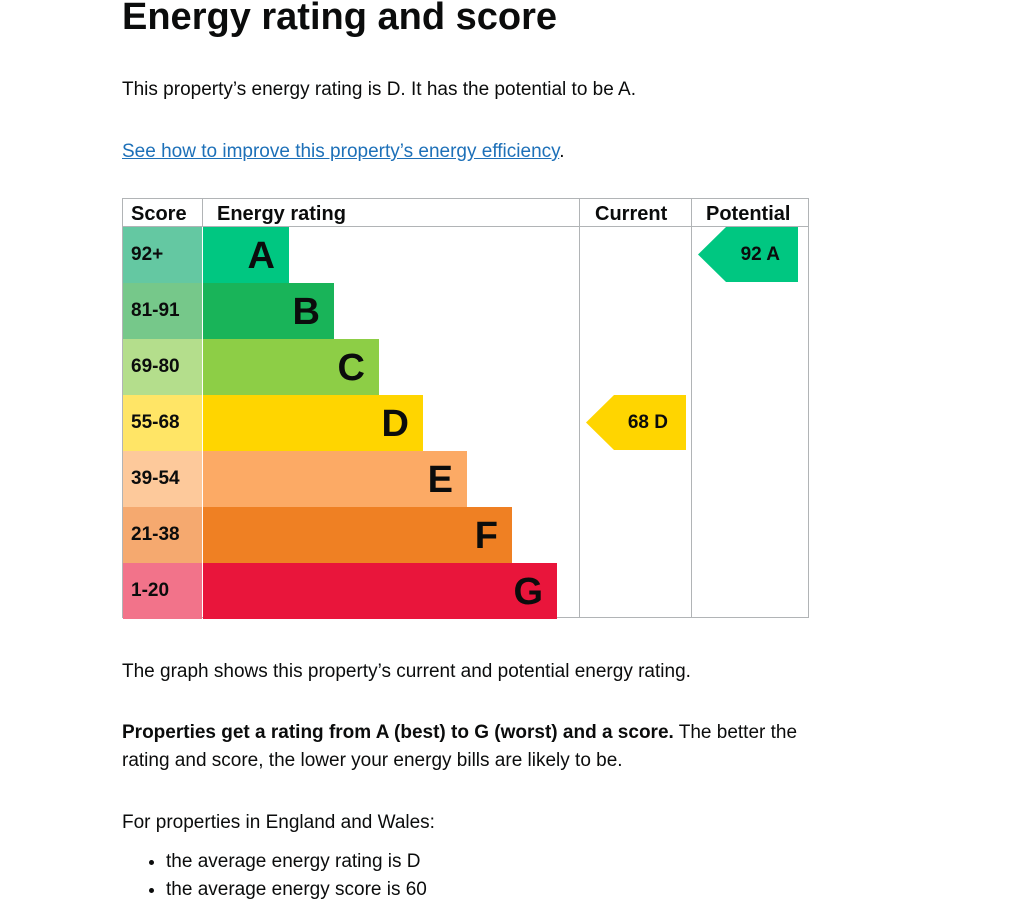 The height and width of the screenshot is (922, 1024). What do you see at coordinates (296, 890) in the screenshot?
I see `list-item: the average energy score is 60` at bounding box center [296, 890].